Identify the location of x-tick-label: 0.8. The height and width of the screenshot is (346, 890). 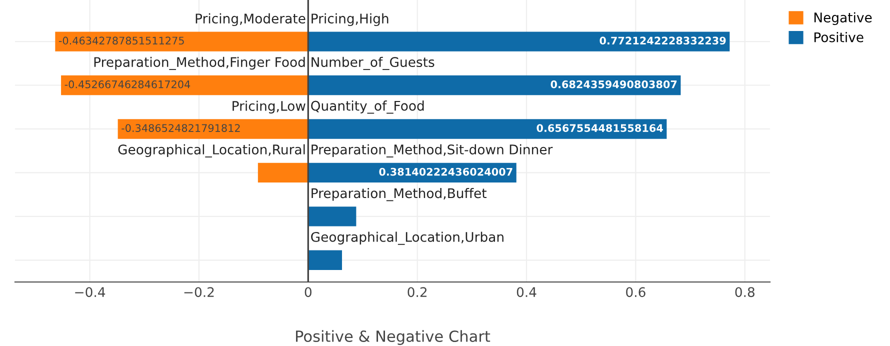
(744, 292).